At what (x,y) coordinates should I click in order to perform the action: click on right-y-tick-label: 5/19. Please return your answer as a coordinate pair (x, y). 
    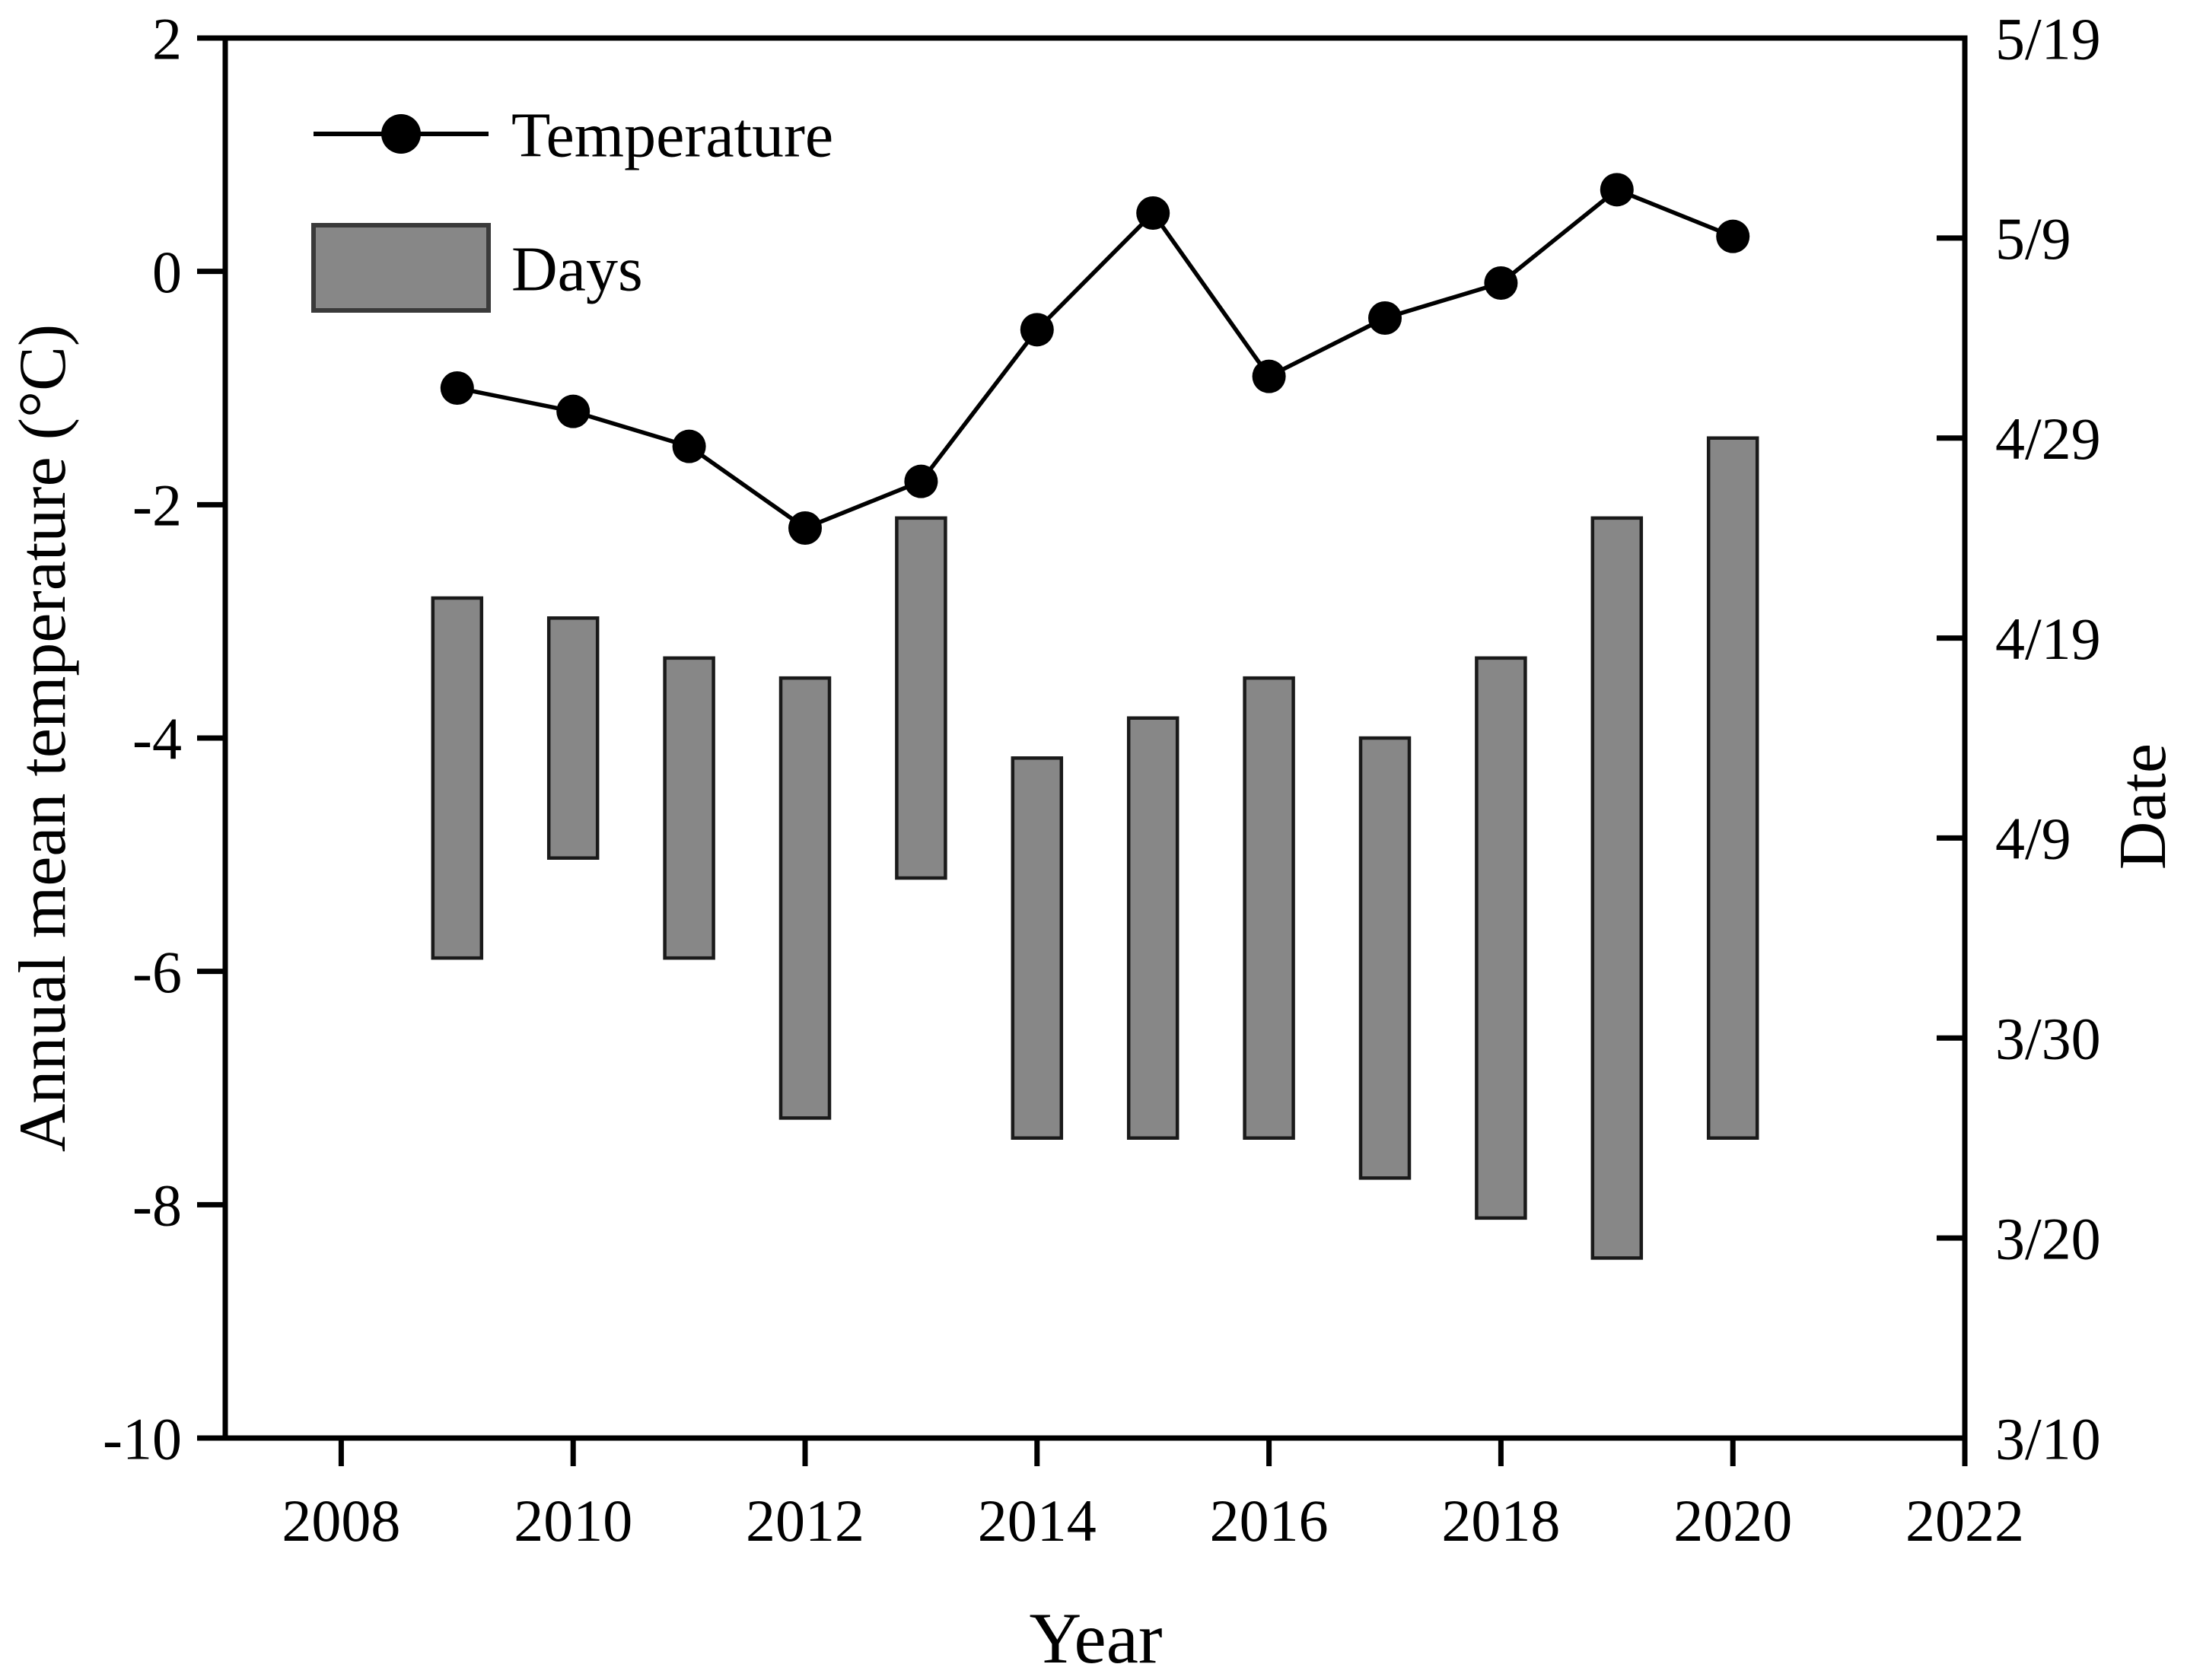
    Looking at the image, I should click on (2048, 38).